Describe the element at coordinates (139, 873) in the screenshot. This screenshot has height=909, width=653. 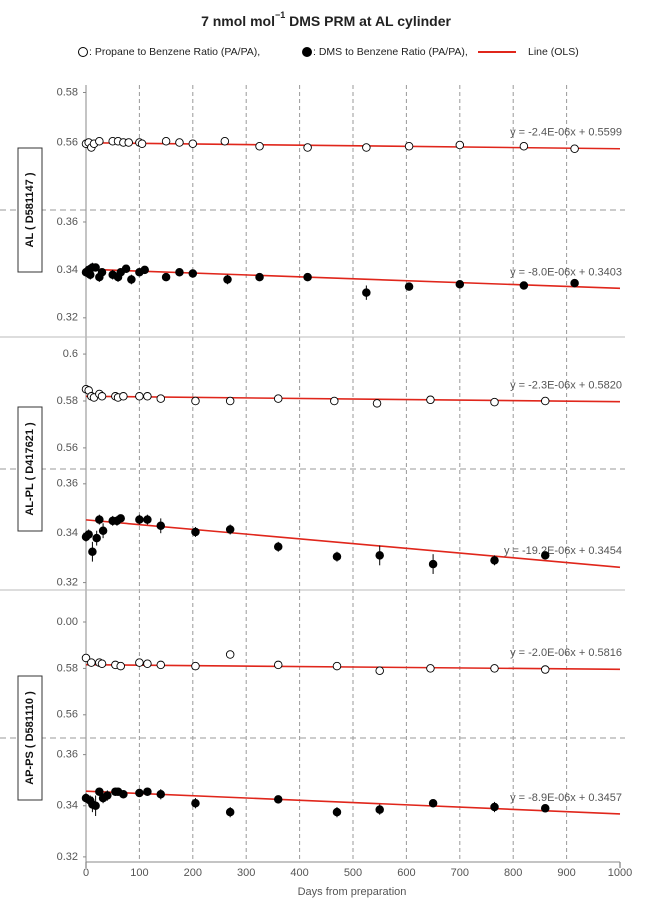
I see `x-tick-label: 100` at that location.